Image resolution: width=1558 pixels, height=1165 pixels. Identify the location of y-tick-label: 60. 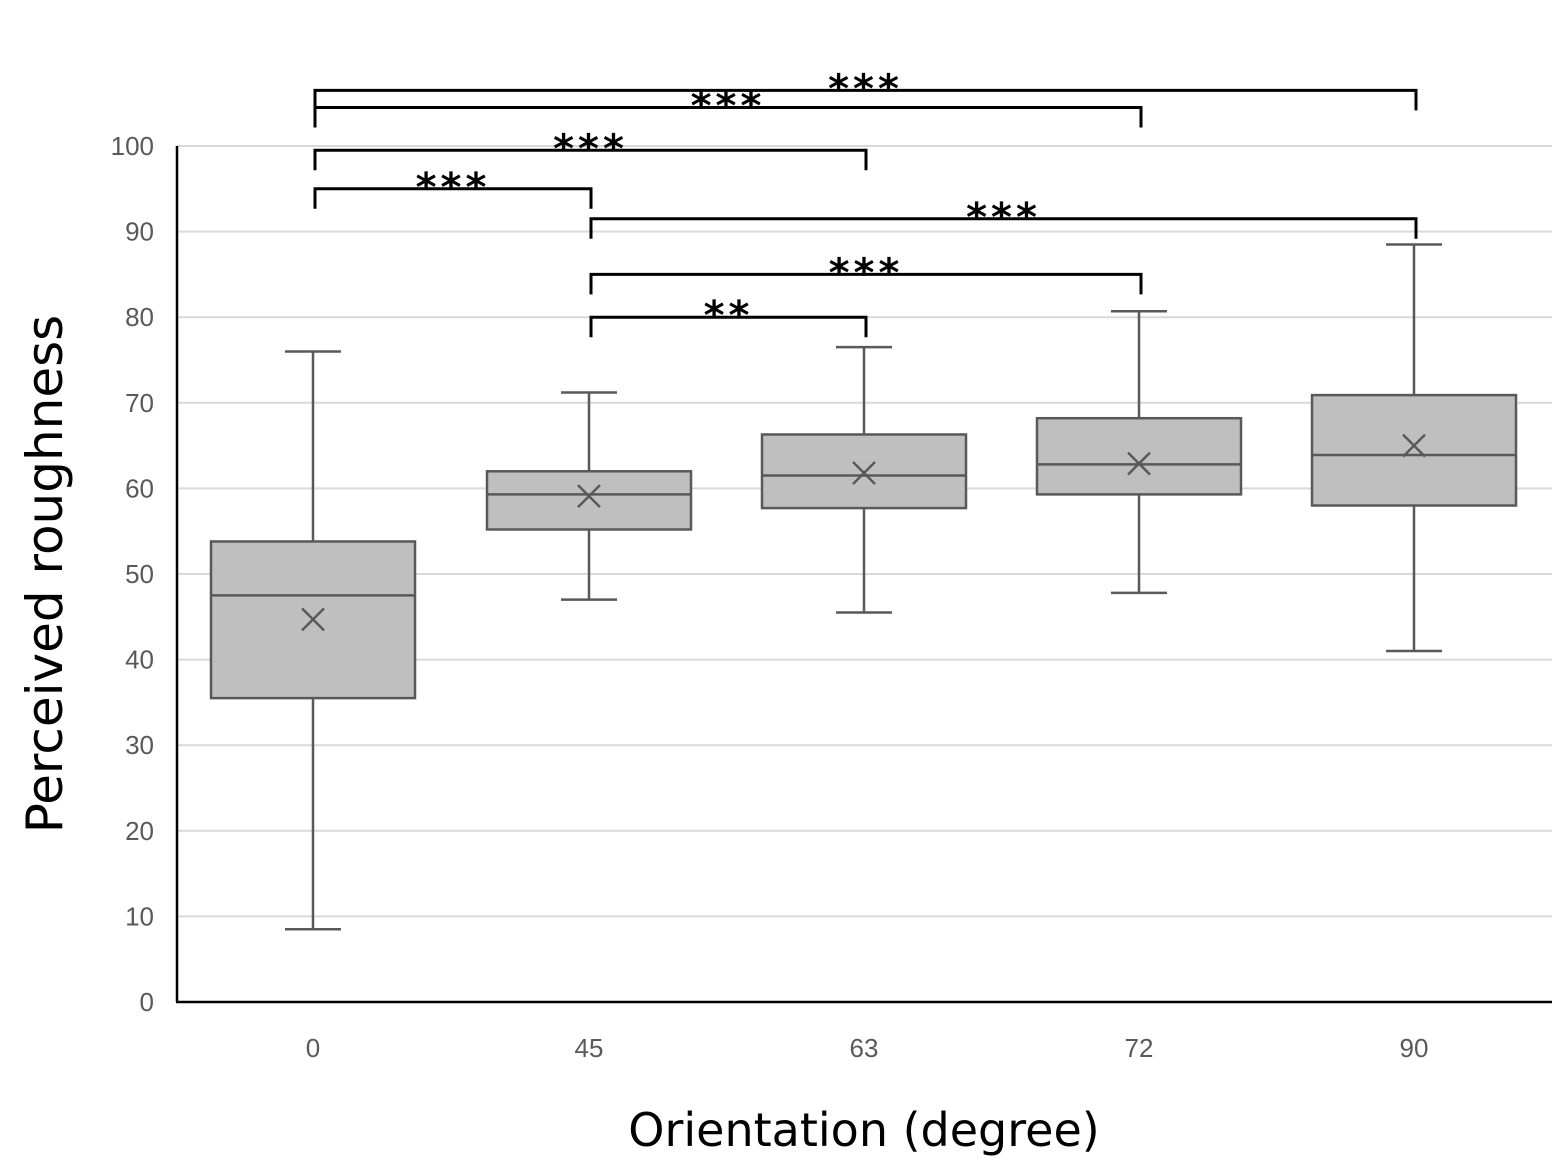
(139, 488).